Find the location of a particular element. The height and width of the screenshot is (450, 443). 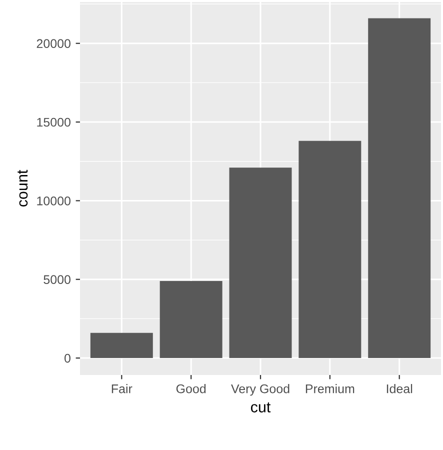

x-tick-label: Very Good is located at coordinates (260, 390).